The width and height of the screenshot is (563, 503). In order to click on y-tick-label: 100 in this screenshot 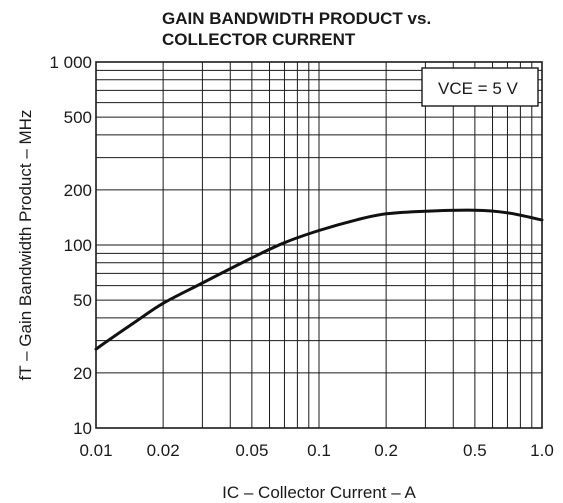, I will do `click(78, 245)`.